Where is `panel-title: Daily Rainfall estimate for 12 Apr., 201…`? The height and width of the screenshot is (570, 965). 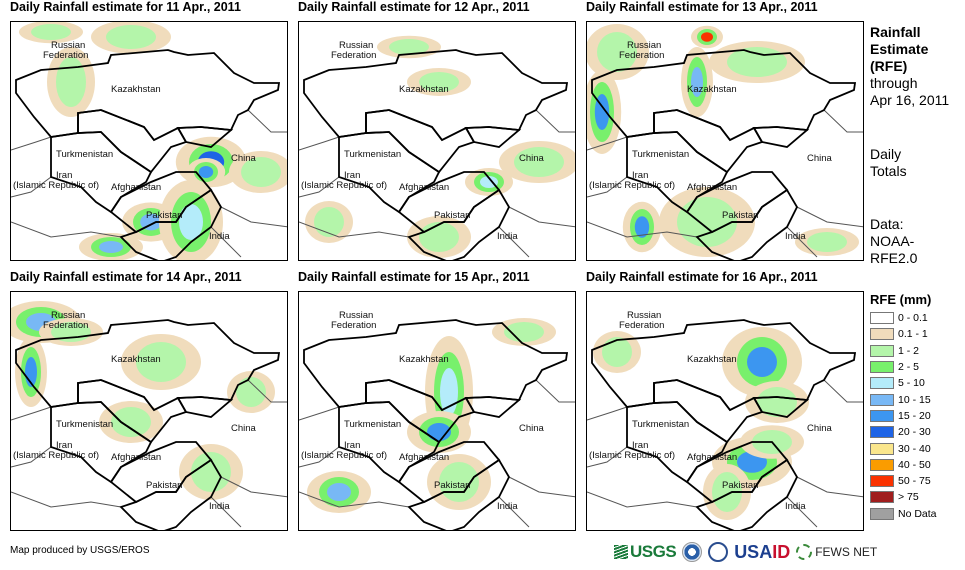
panel-title: Daily Rainfall estimate for 12 Apr., 201… is located at coordinates (414, 7).